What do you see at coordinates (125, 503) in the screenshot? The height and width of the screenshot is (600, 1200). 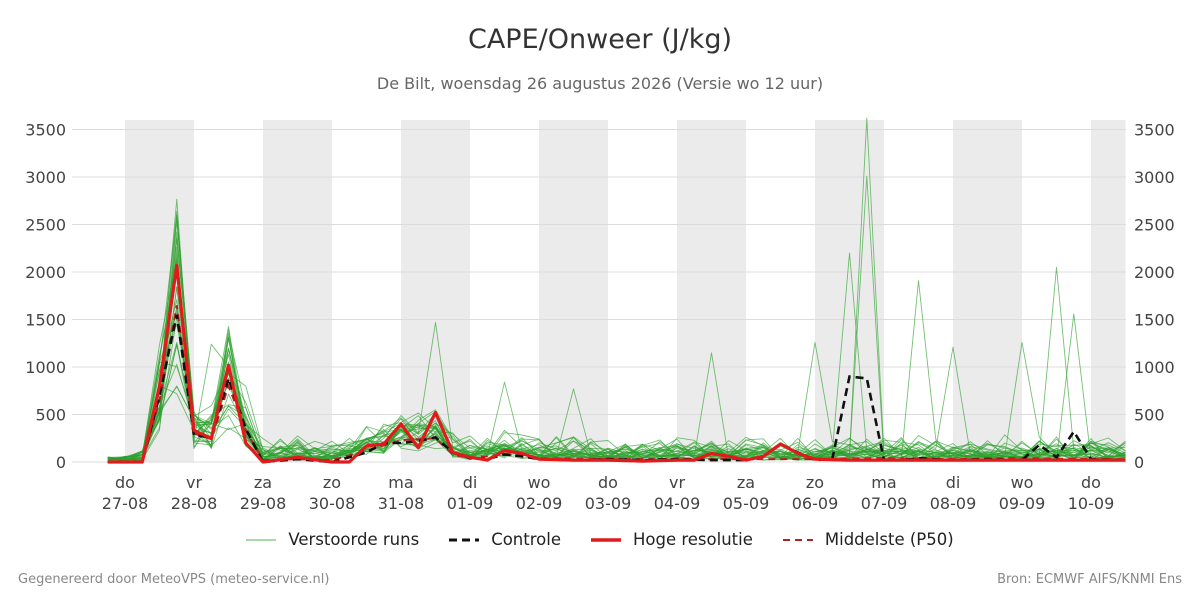 I see `x-tick-date: 27-08` at bounding box center [125, 503].